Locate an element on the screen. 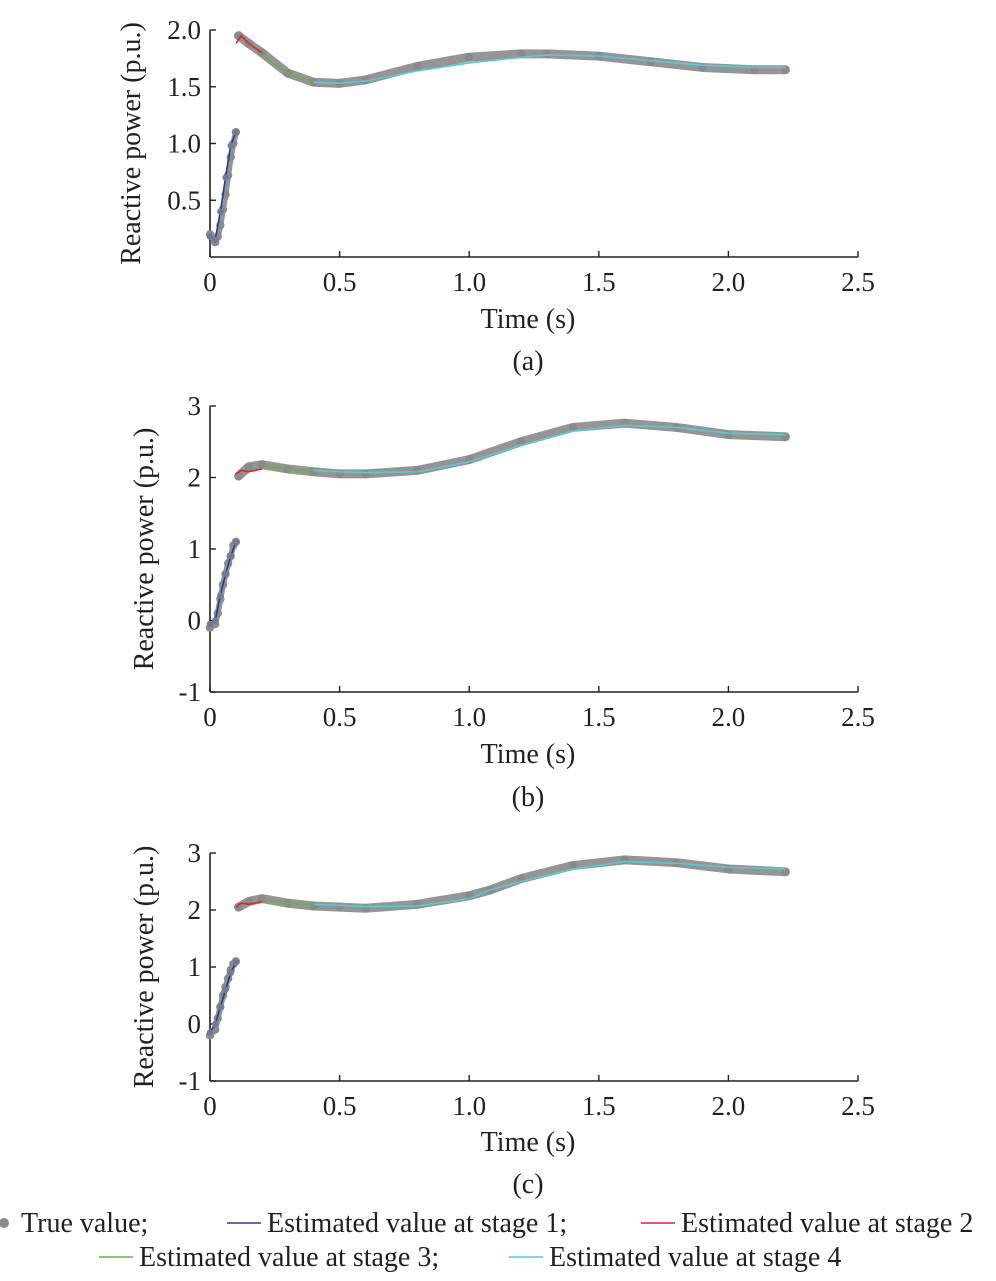 The width and height of the screenshot is (996, 1281). panel-label: (a) is located at coordinates (527, 361).